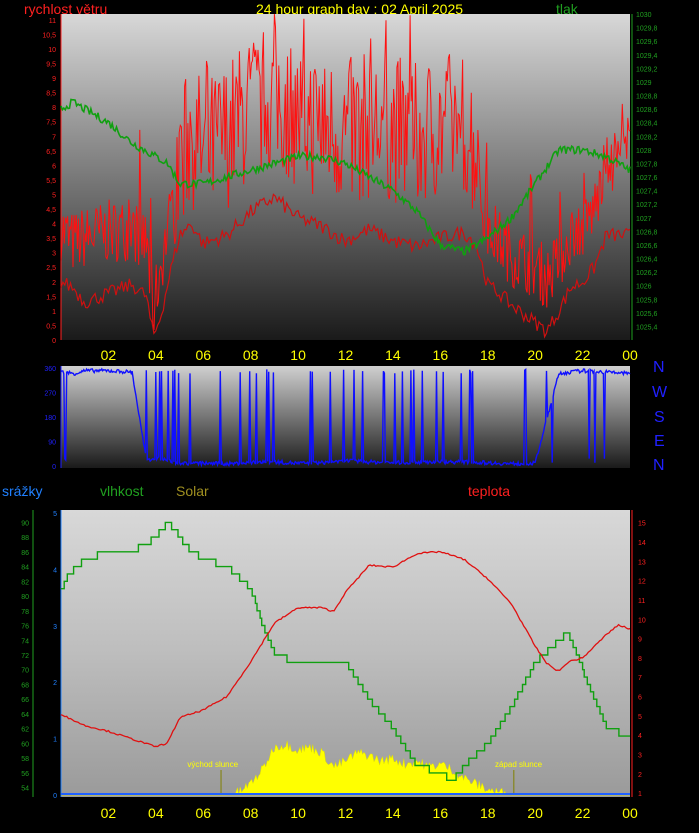 The width and height of the screenshot is (699, 833). I want to click on pressure-tick-label: 1027,8, so click(647, 164).